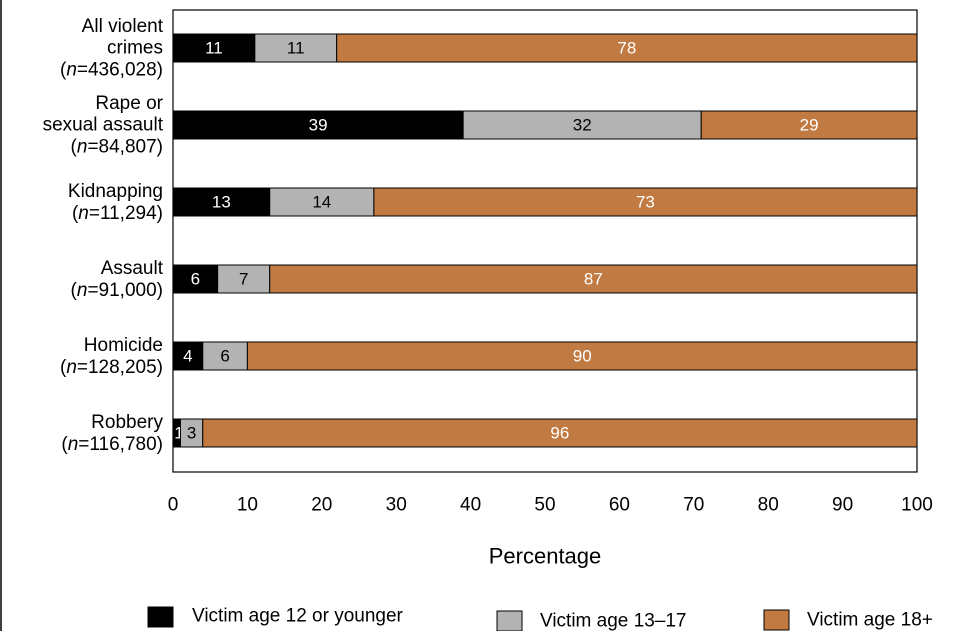 The image size is (964, 636). Describe the element at coordinates (135, 48) in the screenshot. I see `category-label: crimes` at that location.